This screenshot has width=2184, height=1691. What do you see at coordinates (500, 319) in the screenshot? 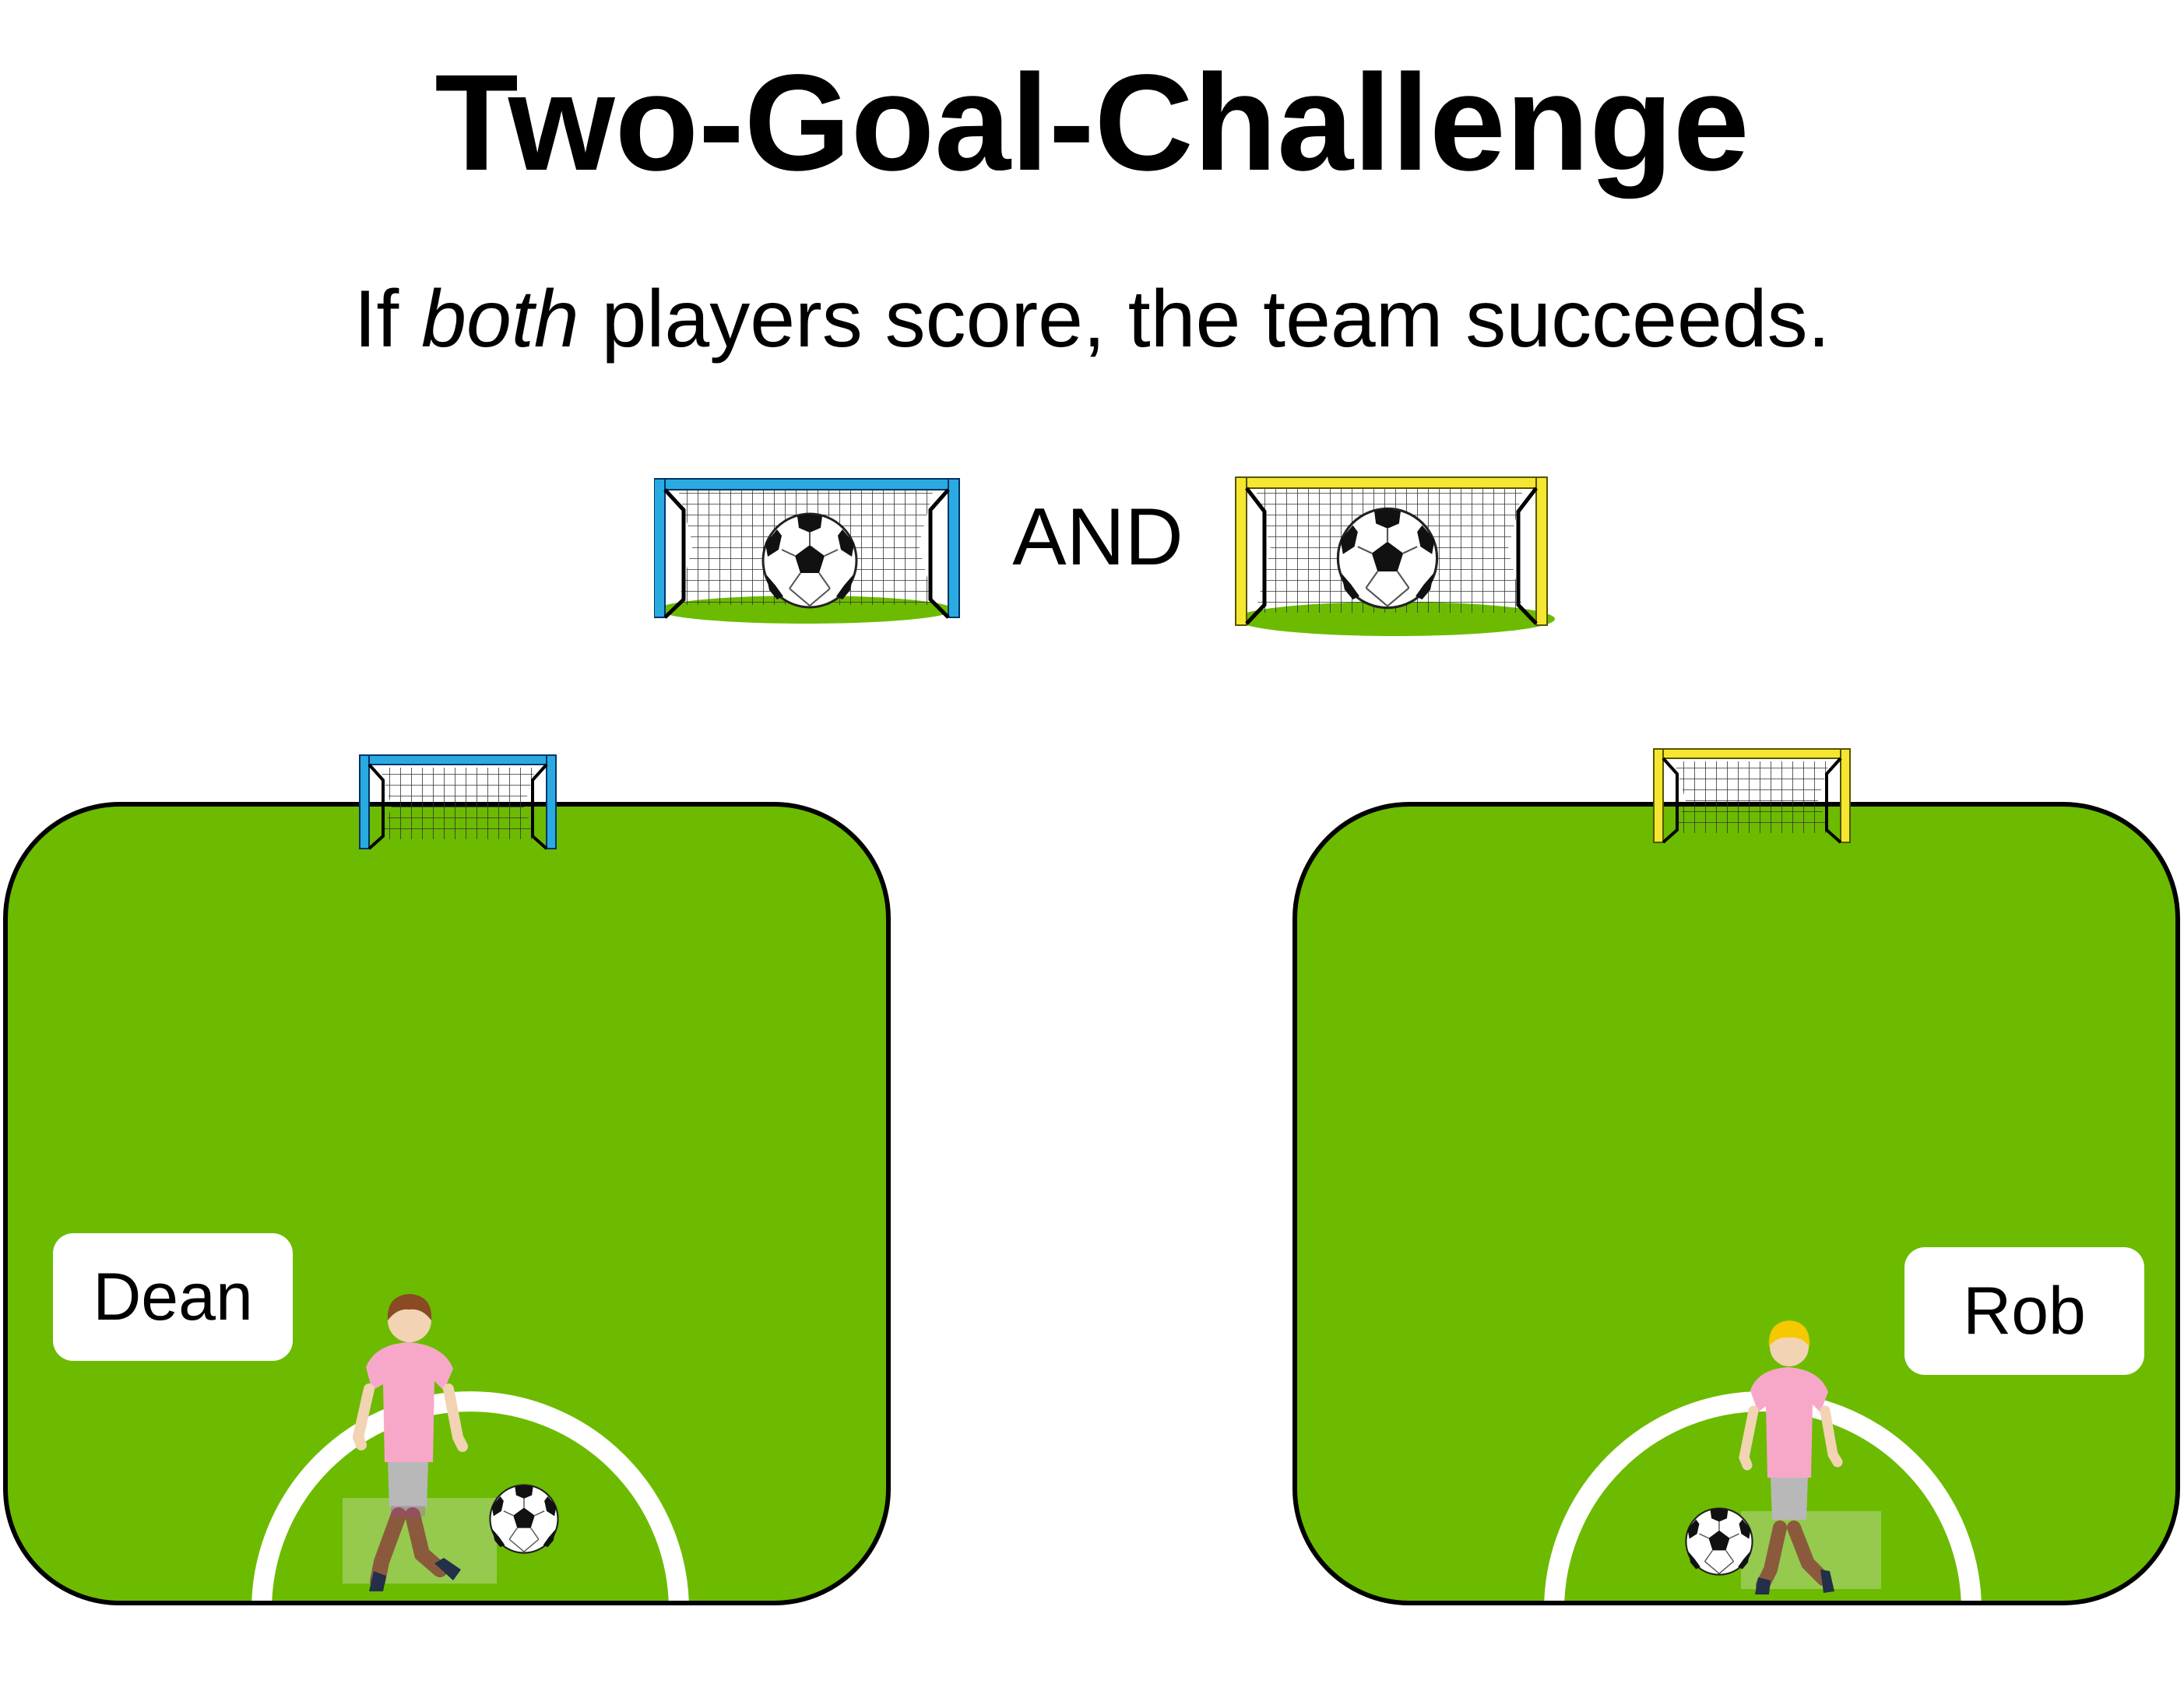
I see `rule-emphasis: both` at bounding box center [500, 319].